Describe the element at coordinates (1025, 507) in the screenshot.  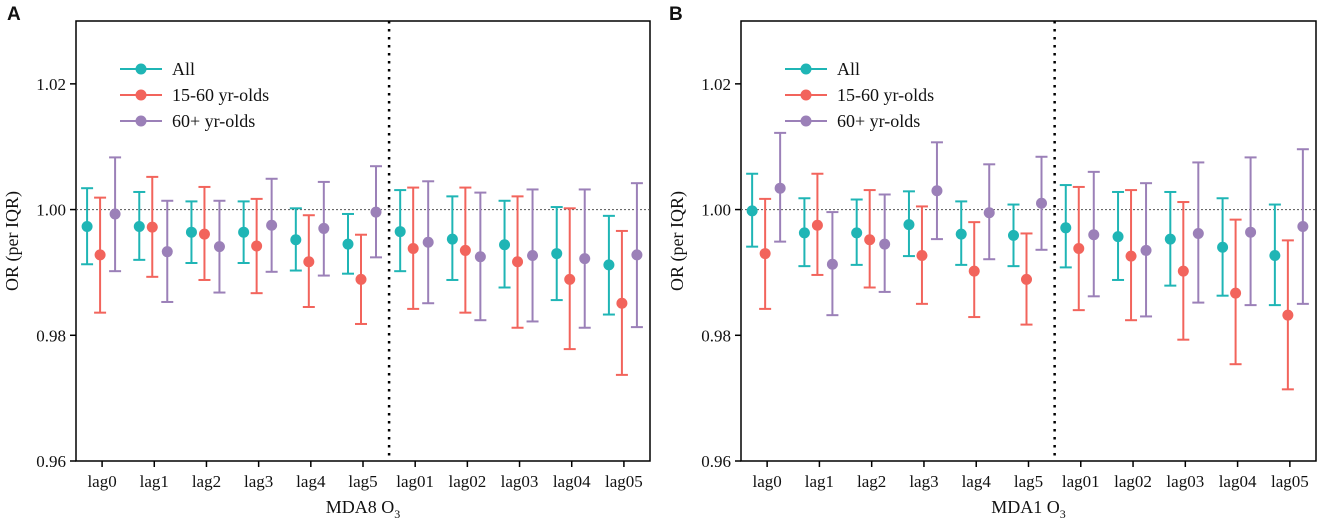
I see `x-axis-title-main: MDA1 O` at that location.